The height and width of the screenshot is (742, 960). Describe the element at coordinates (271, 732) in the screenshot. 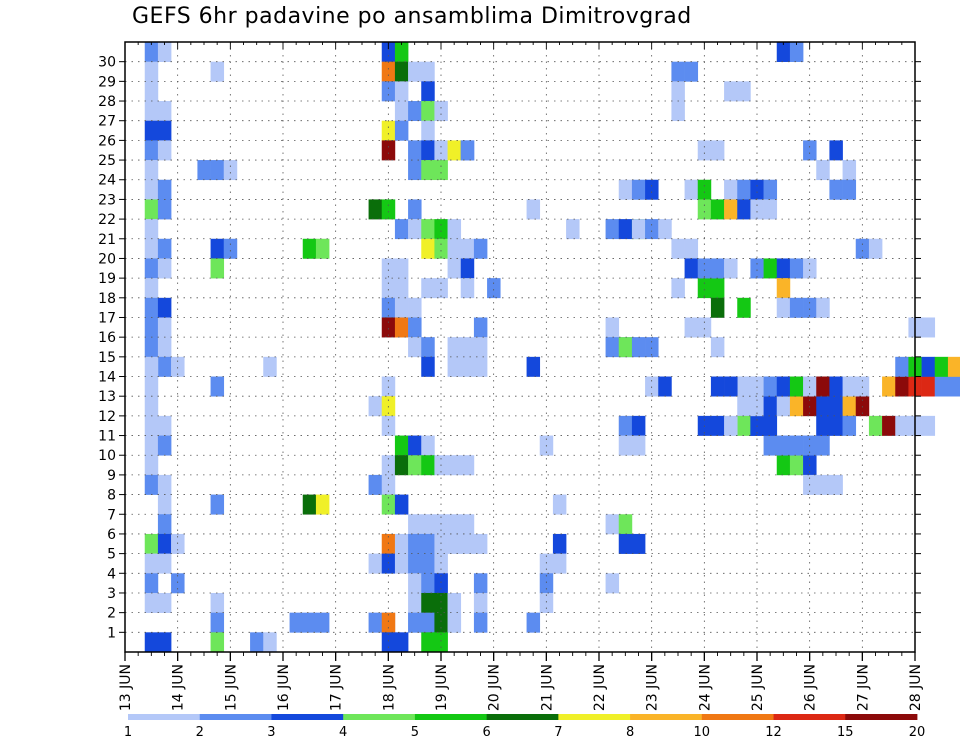

I see `legend-threshold-label: 3` at that location.